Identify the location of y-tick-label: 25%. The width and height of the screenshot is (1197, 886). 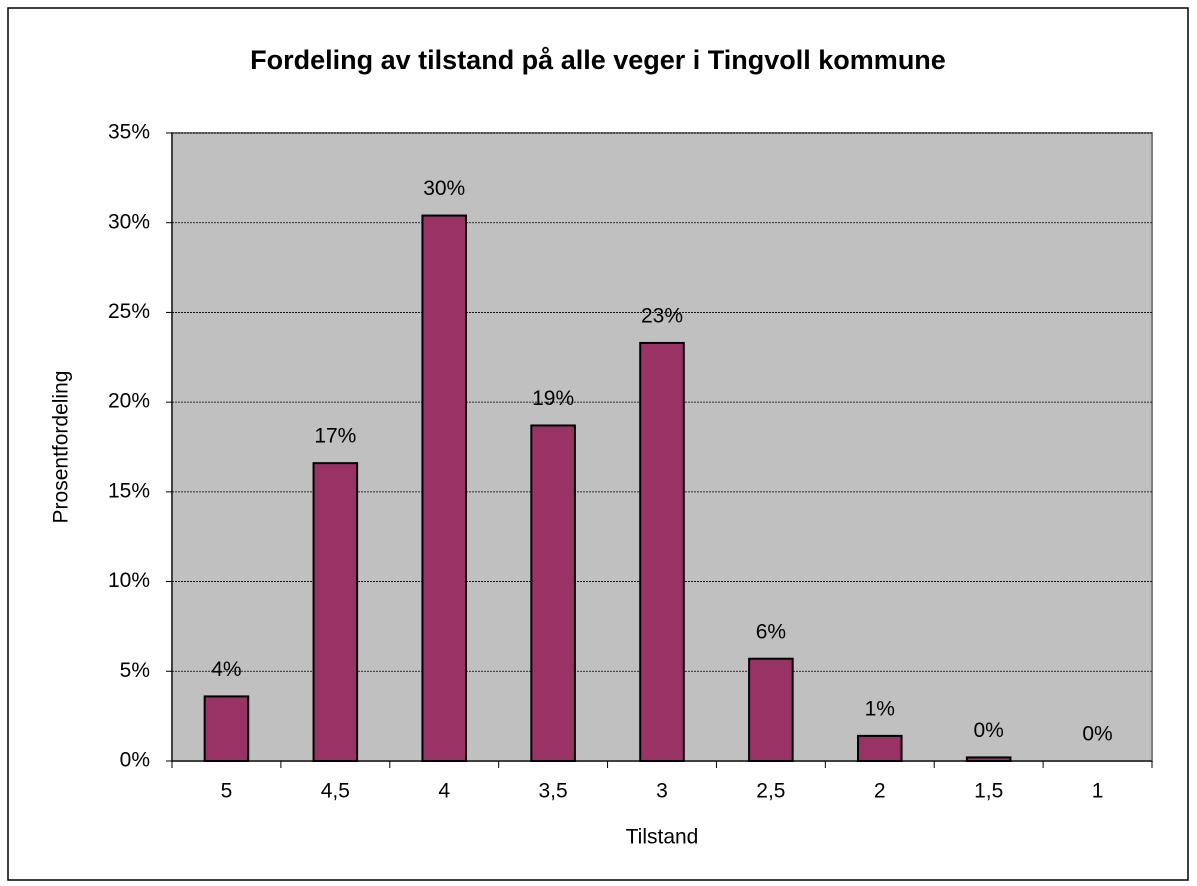
(129, 311).